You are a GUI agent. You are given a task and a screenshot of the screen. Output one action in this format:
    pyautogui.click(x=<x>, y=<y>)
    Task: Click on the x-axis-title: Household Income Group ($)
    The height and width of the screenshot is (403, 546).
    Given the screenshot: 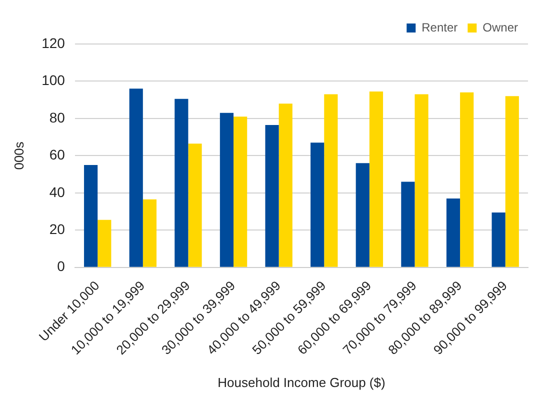 What is the action you would take?
    pyautogui.click(x=302, y=382)
    